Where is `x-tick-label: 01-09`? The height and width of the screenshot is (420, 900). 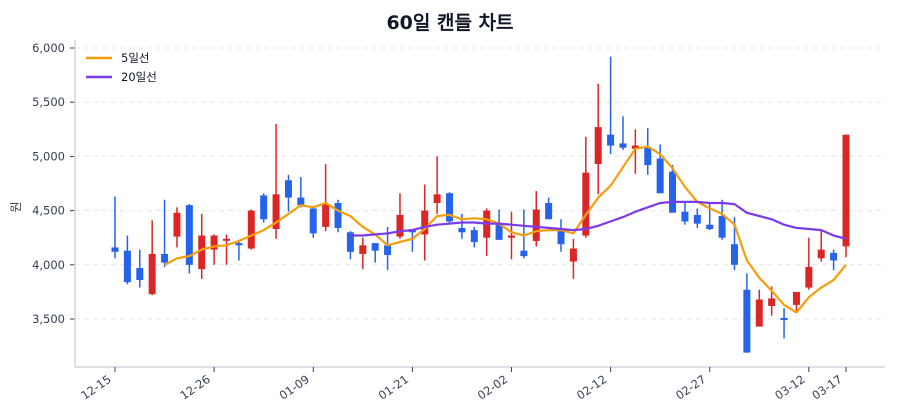
x-tick-label: 01-09 is located at coordinates (294, 387).